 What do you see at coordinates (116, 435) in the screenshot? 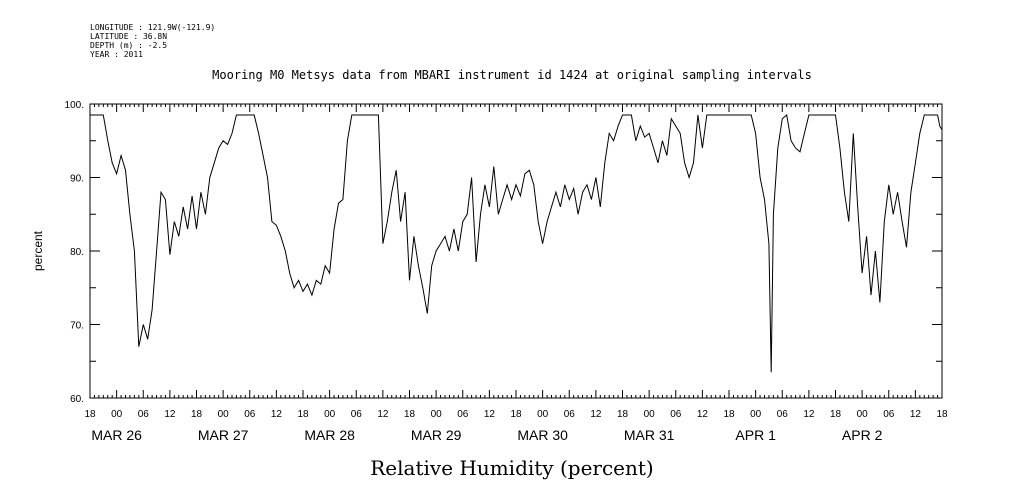
I see `x-date-label: MAR 26` at bounding box center [116, 435].